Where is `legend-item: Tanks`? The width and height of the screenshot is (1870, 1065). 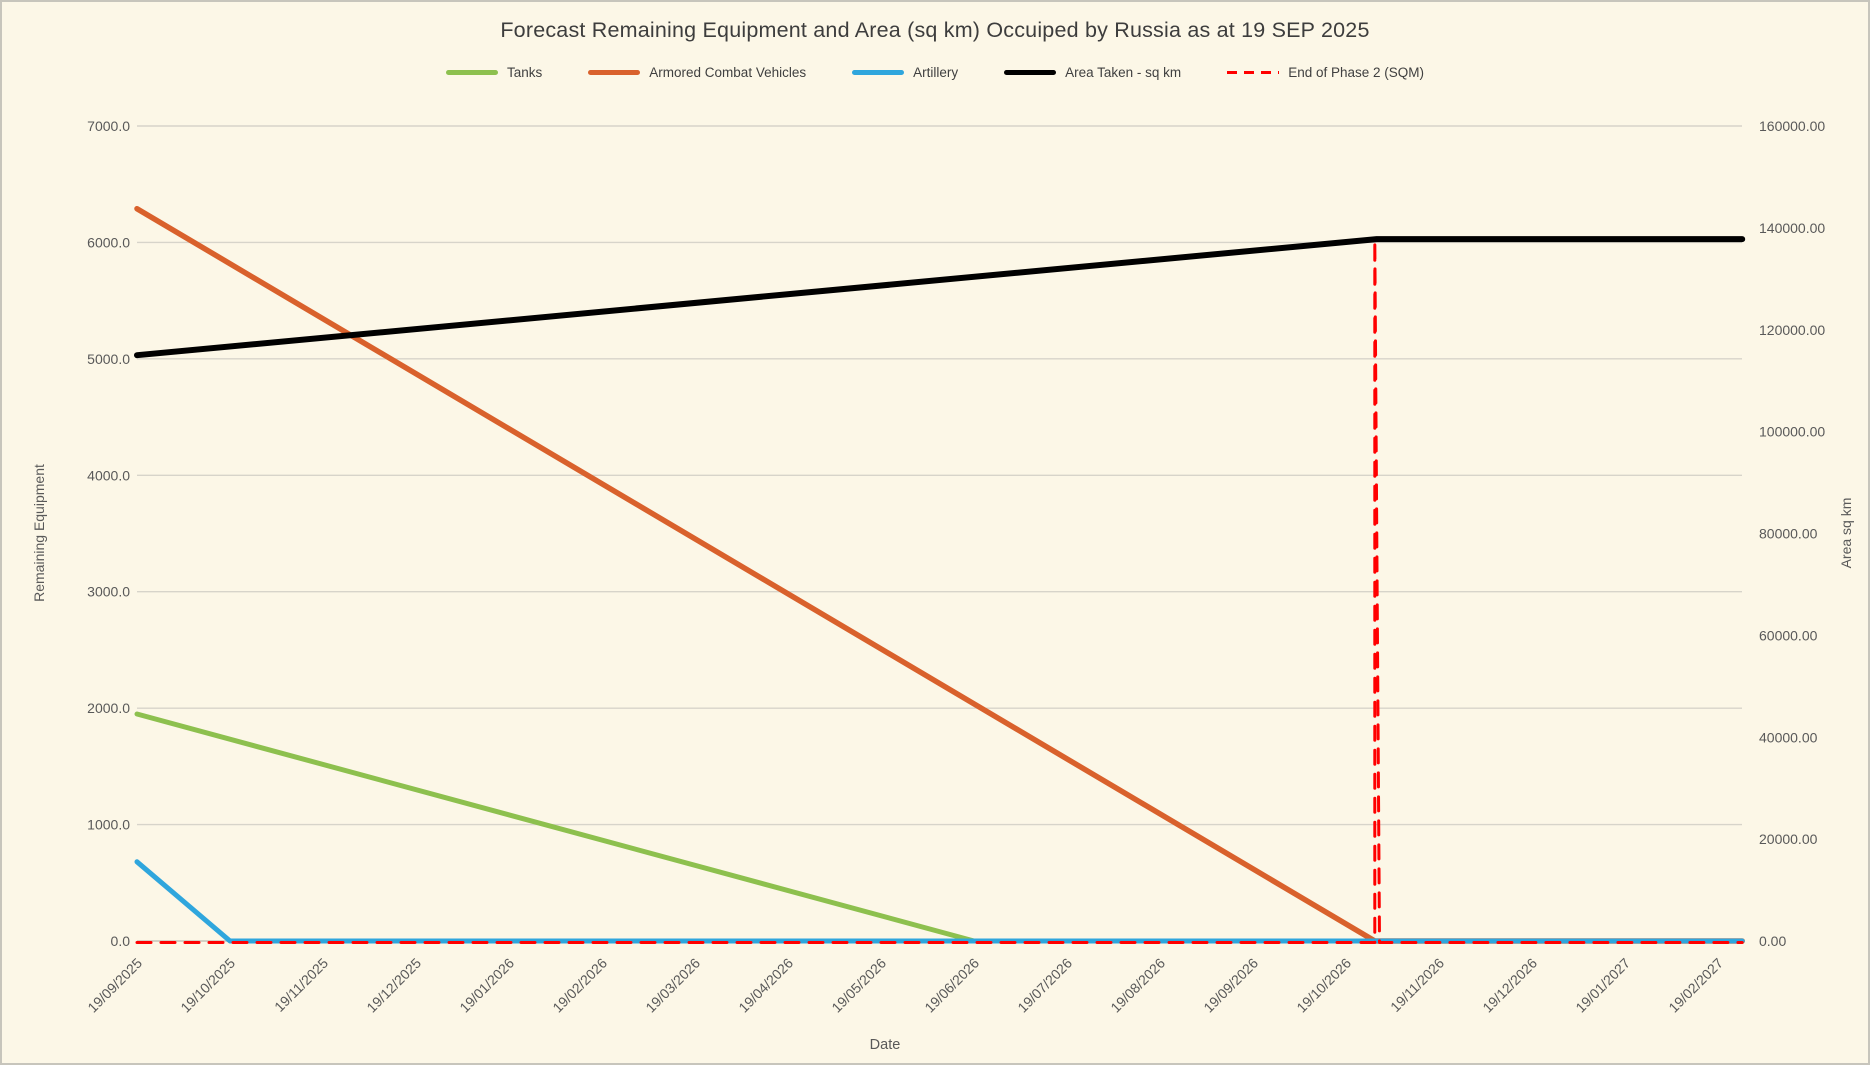
legend-item: Tanks is located at coordinates (494, 72).